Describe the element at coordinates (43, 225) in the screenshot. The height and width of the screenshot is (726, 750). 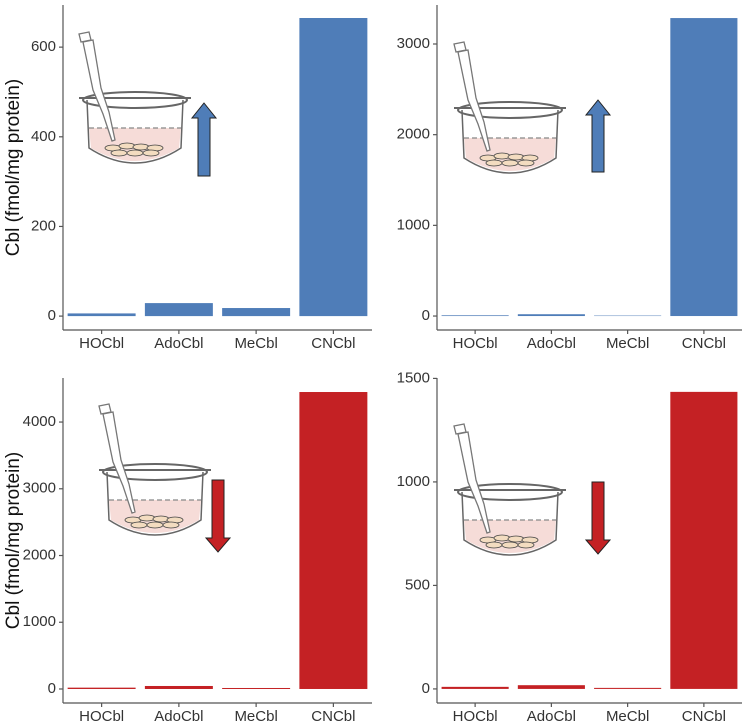
I see `y-tick-label: 200` at that location.